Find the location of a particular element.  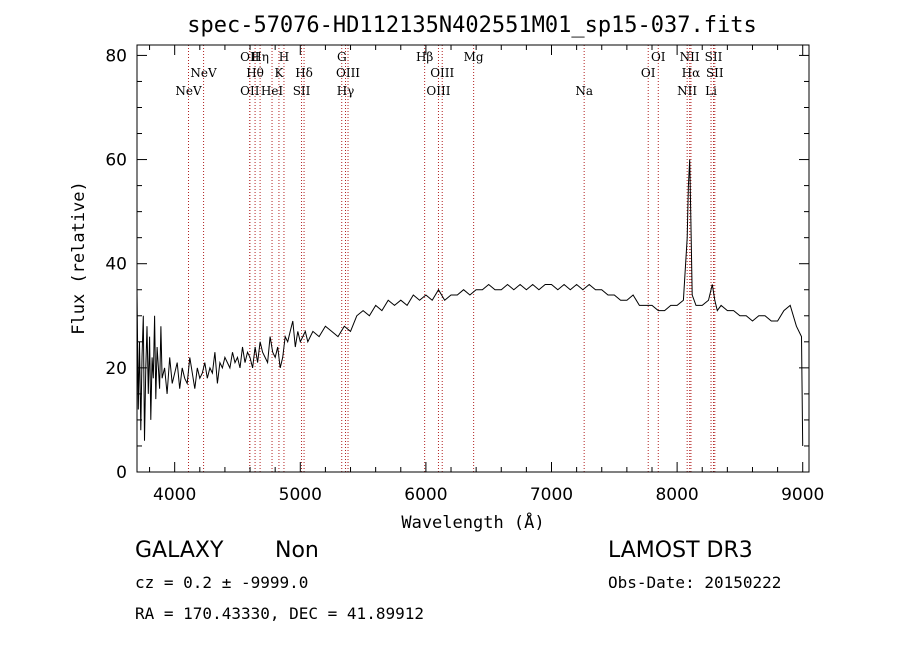

emission-line-label: Na is located at coordinates (584, 91).